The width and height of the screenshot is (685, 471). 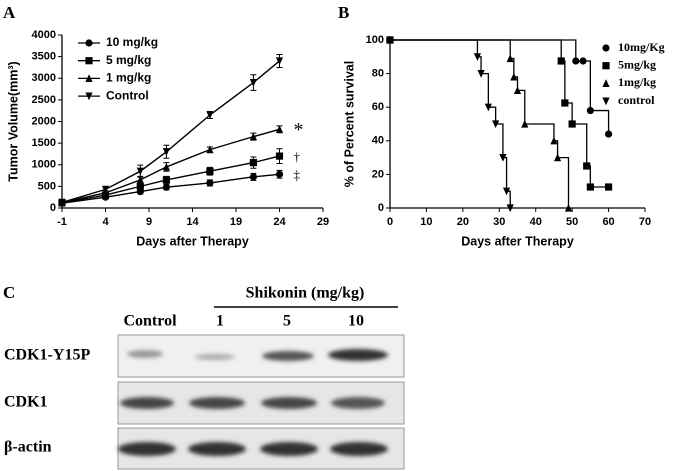 What do you see at coordinates (297, 156) in the screenshot?
I see `significance-mark: †` at bounding box center [297, 156].